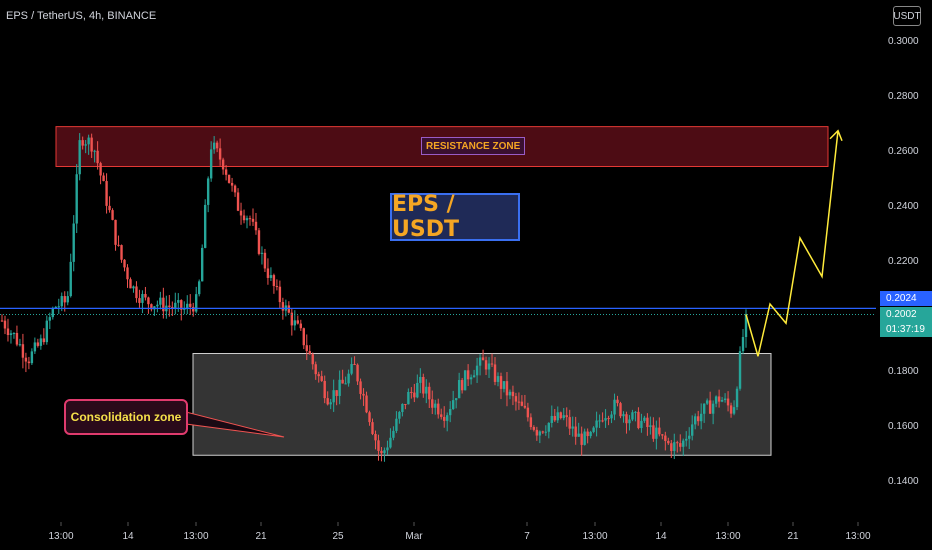 This screenshot has height=550, width=932. I want to click on x-tick-label: 25, so click(338, 536).